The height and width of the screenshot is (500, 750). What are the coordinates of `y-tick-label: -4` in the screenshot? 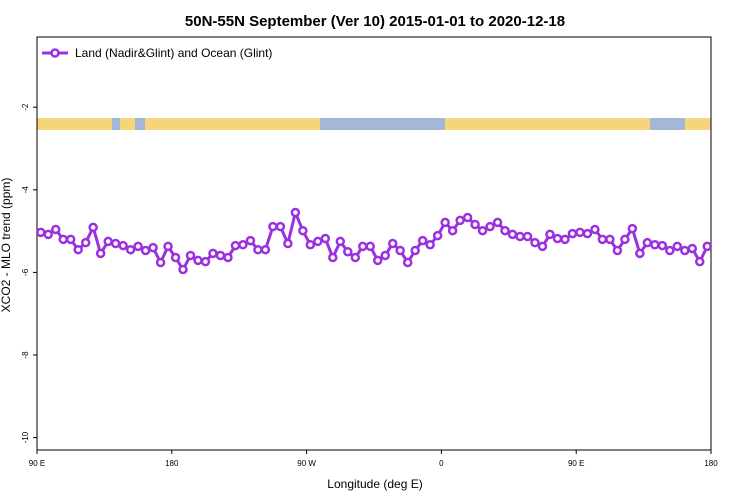 It's located at (25, 190).